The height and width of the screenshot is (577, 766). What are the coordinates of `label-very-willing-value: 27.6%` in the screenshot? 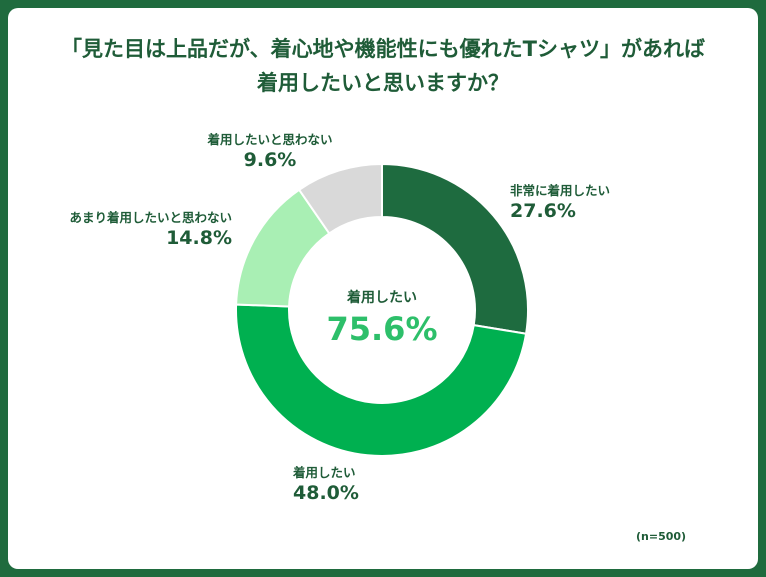 It's located at (543, 211).